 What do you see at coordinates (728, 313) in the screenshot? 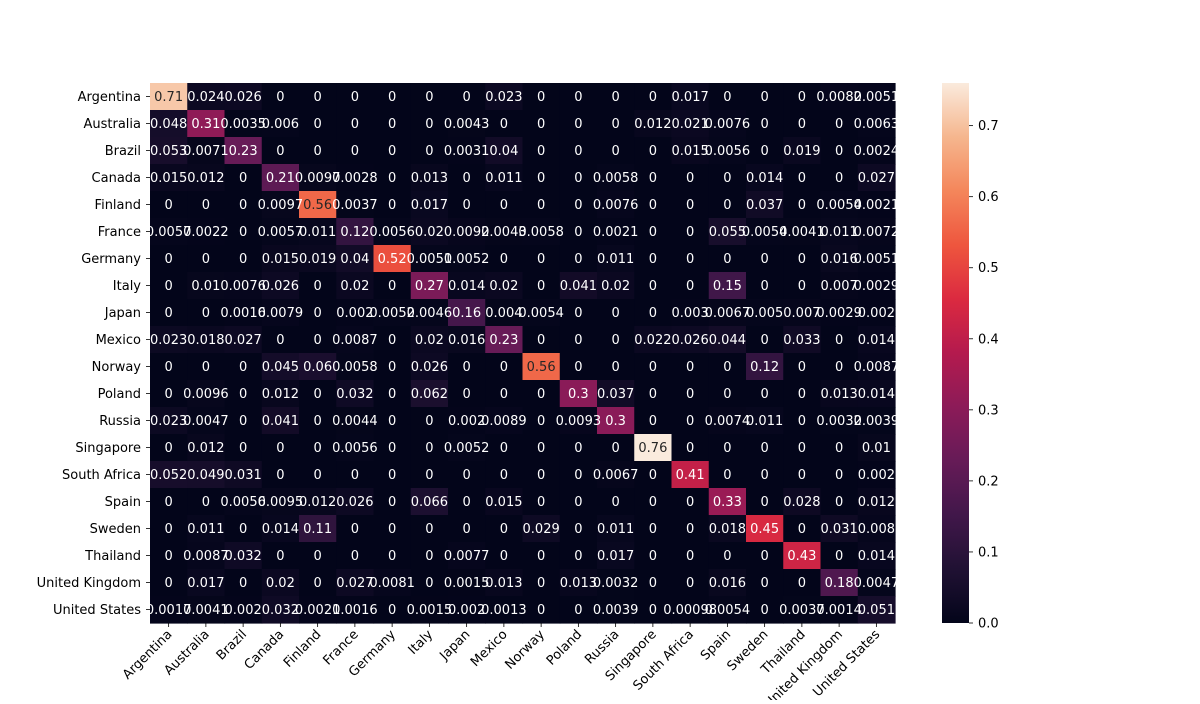
I see `cell-value-label: 0.0067` at bounding box center [728, 313].